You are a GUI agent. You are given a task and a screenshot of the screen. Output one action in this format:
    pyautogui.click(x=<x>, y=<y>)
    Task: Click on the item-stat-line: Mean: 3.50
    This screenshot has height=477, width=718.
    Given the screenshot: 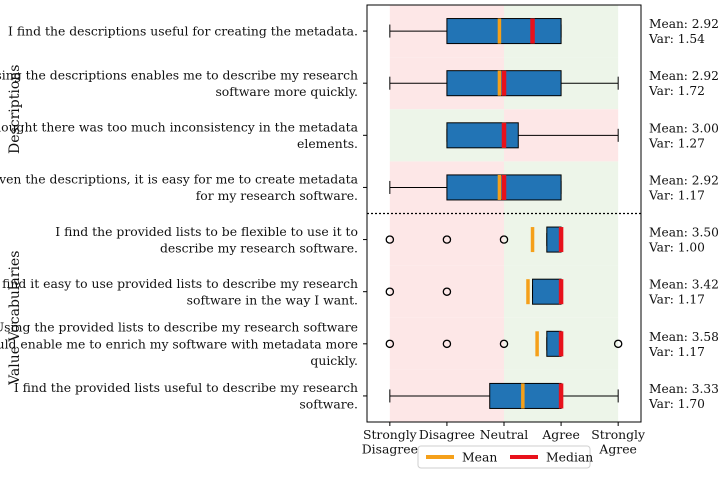 What is the action you would take?
    pyautogui.click(x=683, y=233)
    